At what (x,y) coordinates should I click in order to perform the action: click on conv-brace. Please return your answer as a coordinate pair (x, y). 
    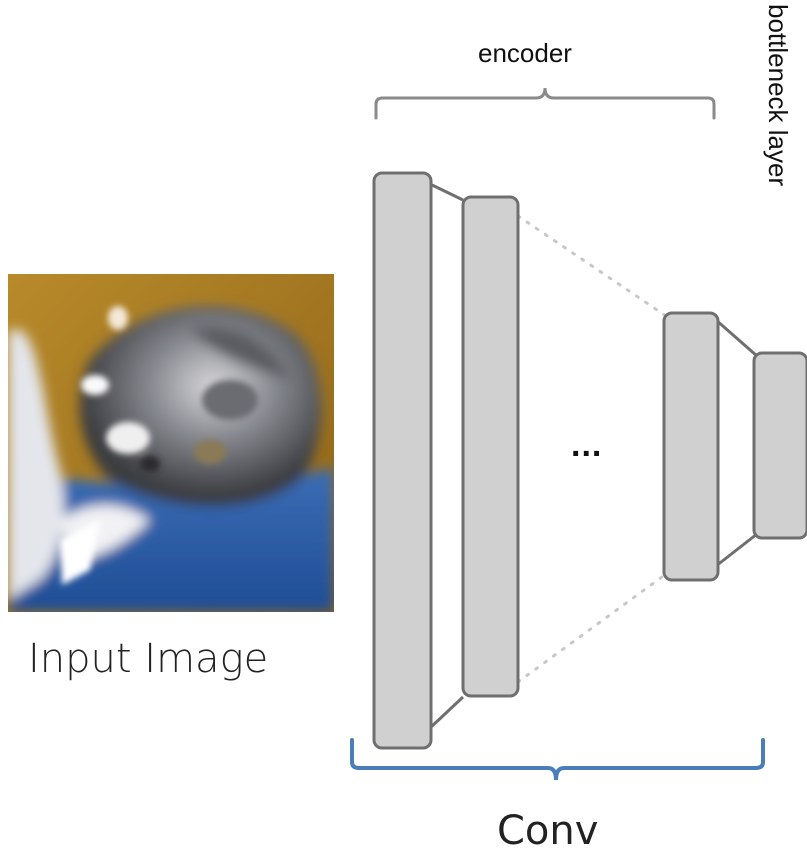
    Looking at the image, I should click on (557, 759).